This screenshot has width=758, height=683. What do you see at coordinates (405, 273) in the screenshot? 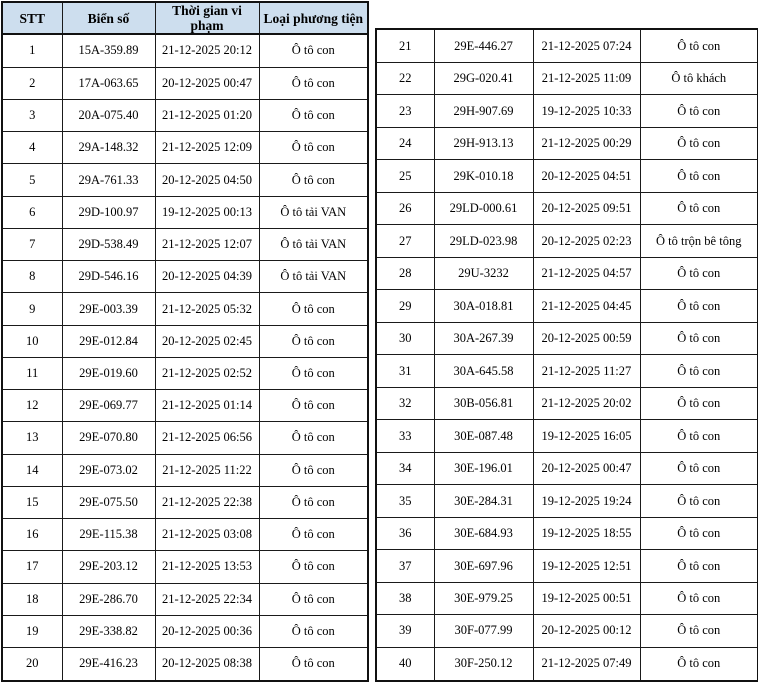
I see `cell-stt: 28` at bounding box center [405, 273].